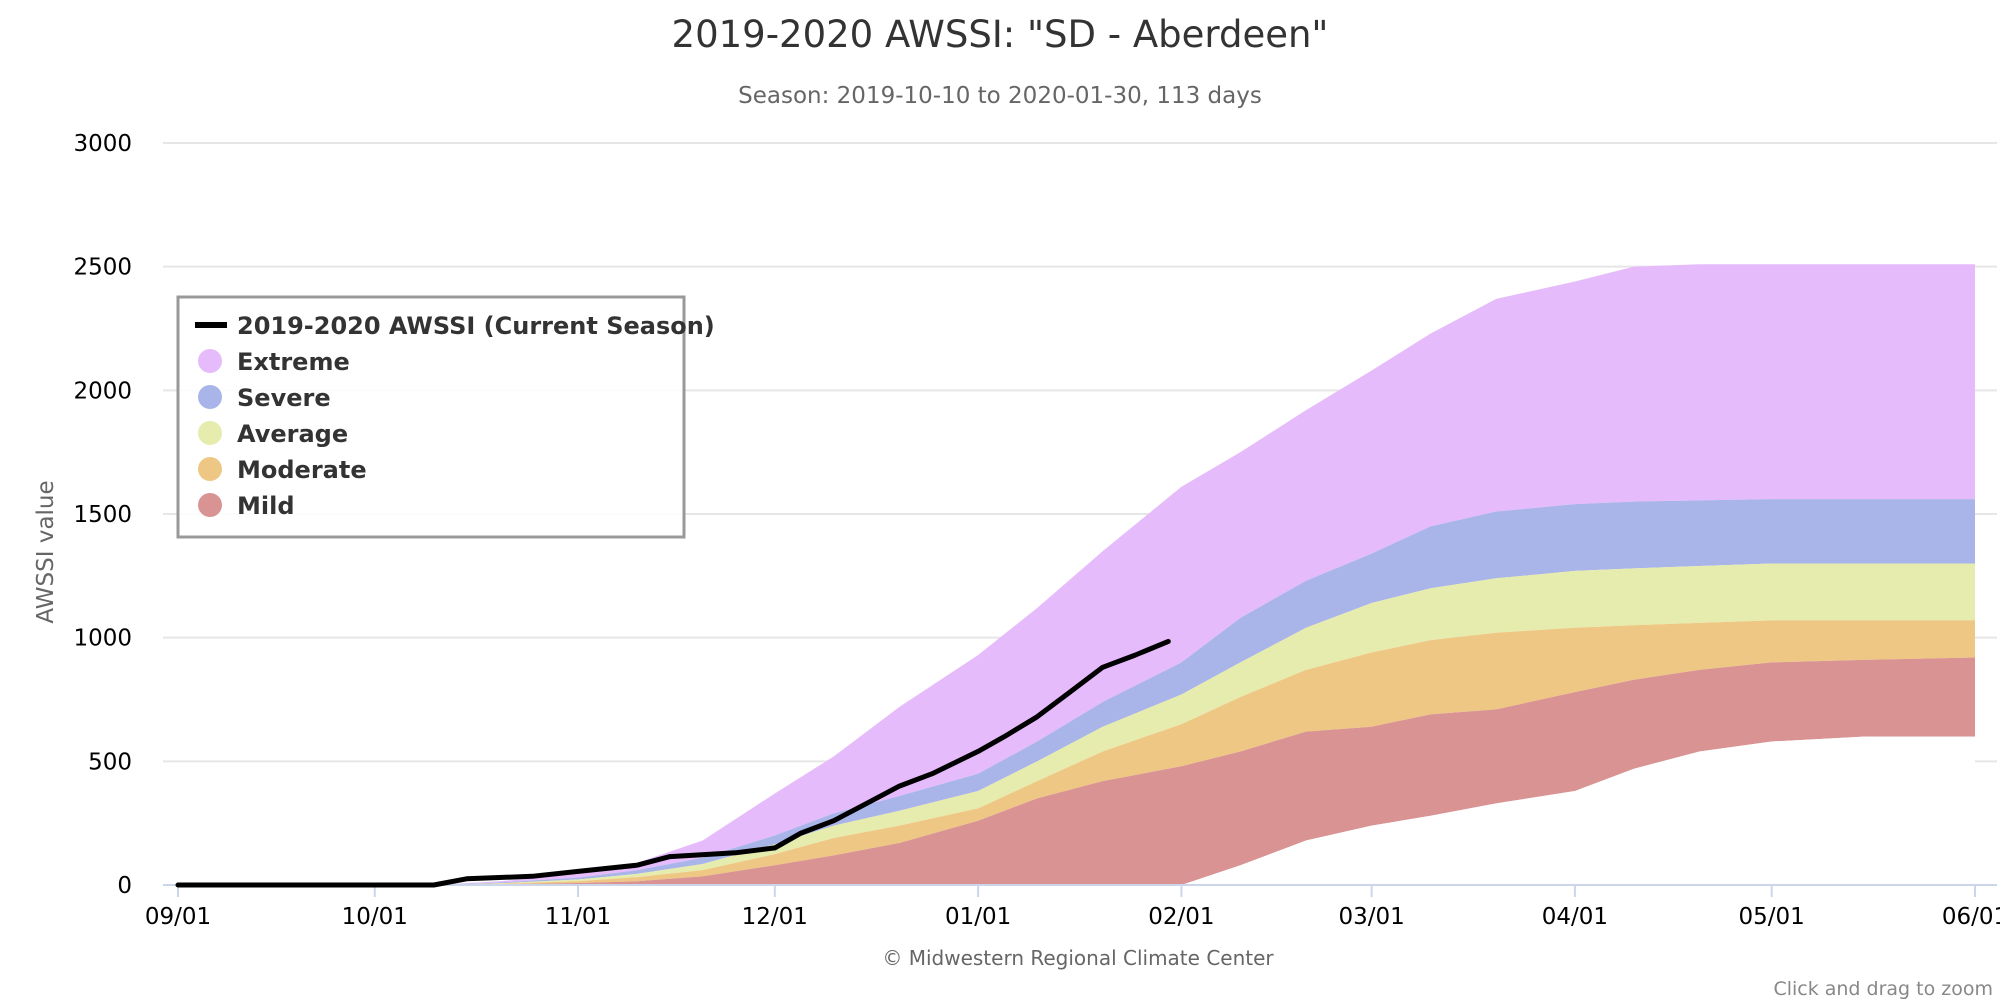  I want to click on x-tick-label: 02/01, so click(1181, 917).